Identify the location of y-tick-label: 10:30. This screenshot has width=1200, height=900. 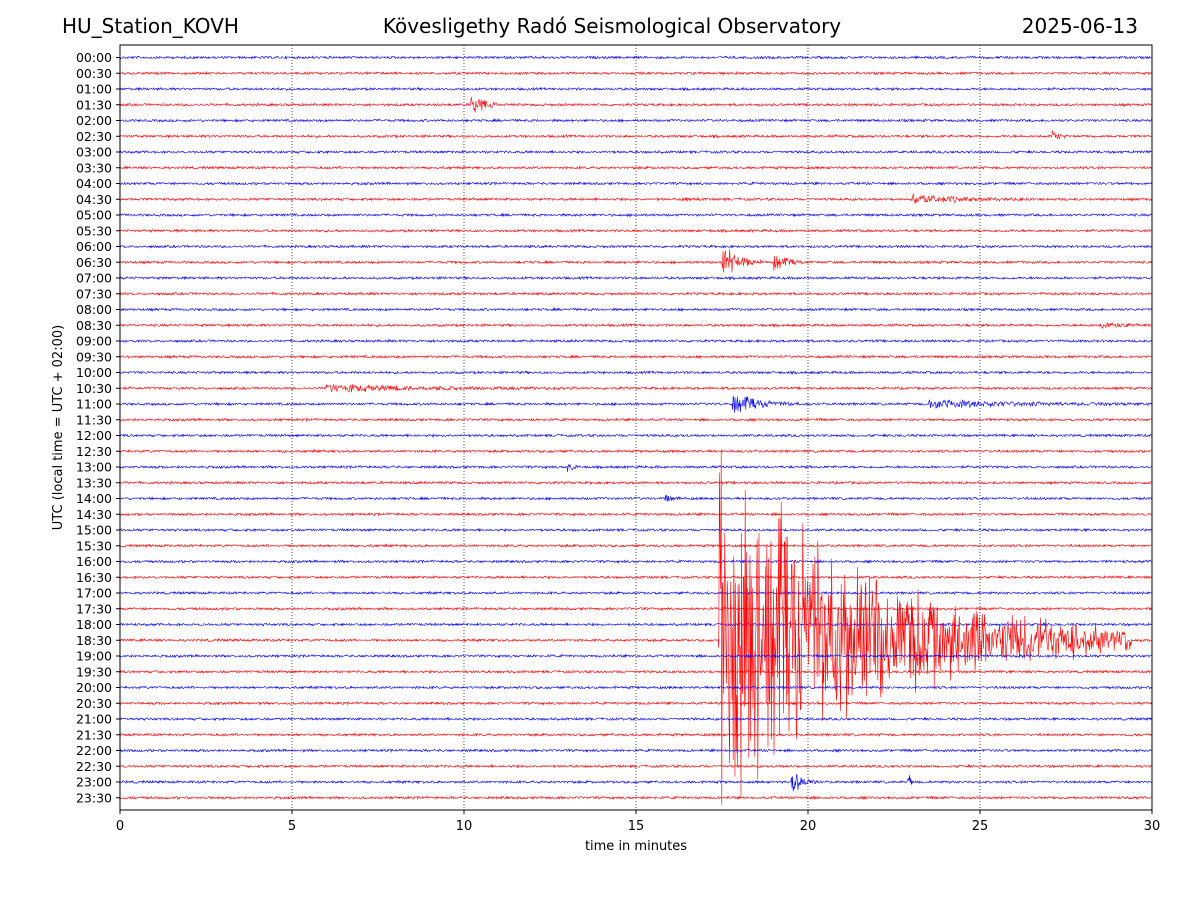
(94, 388).